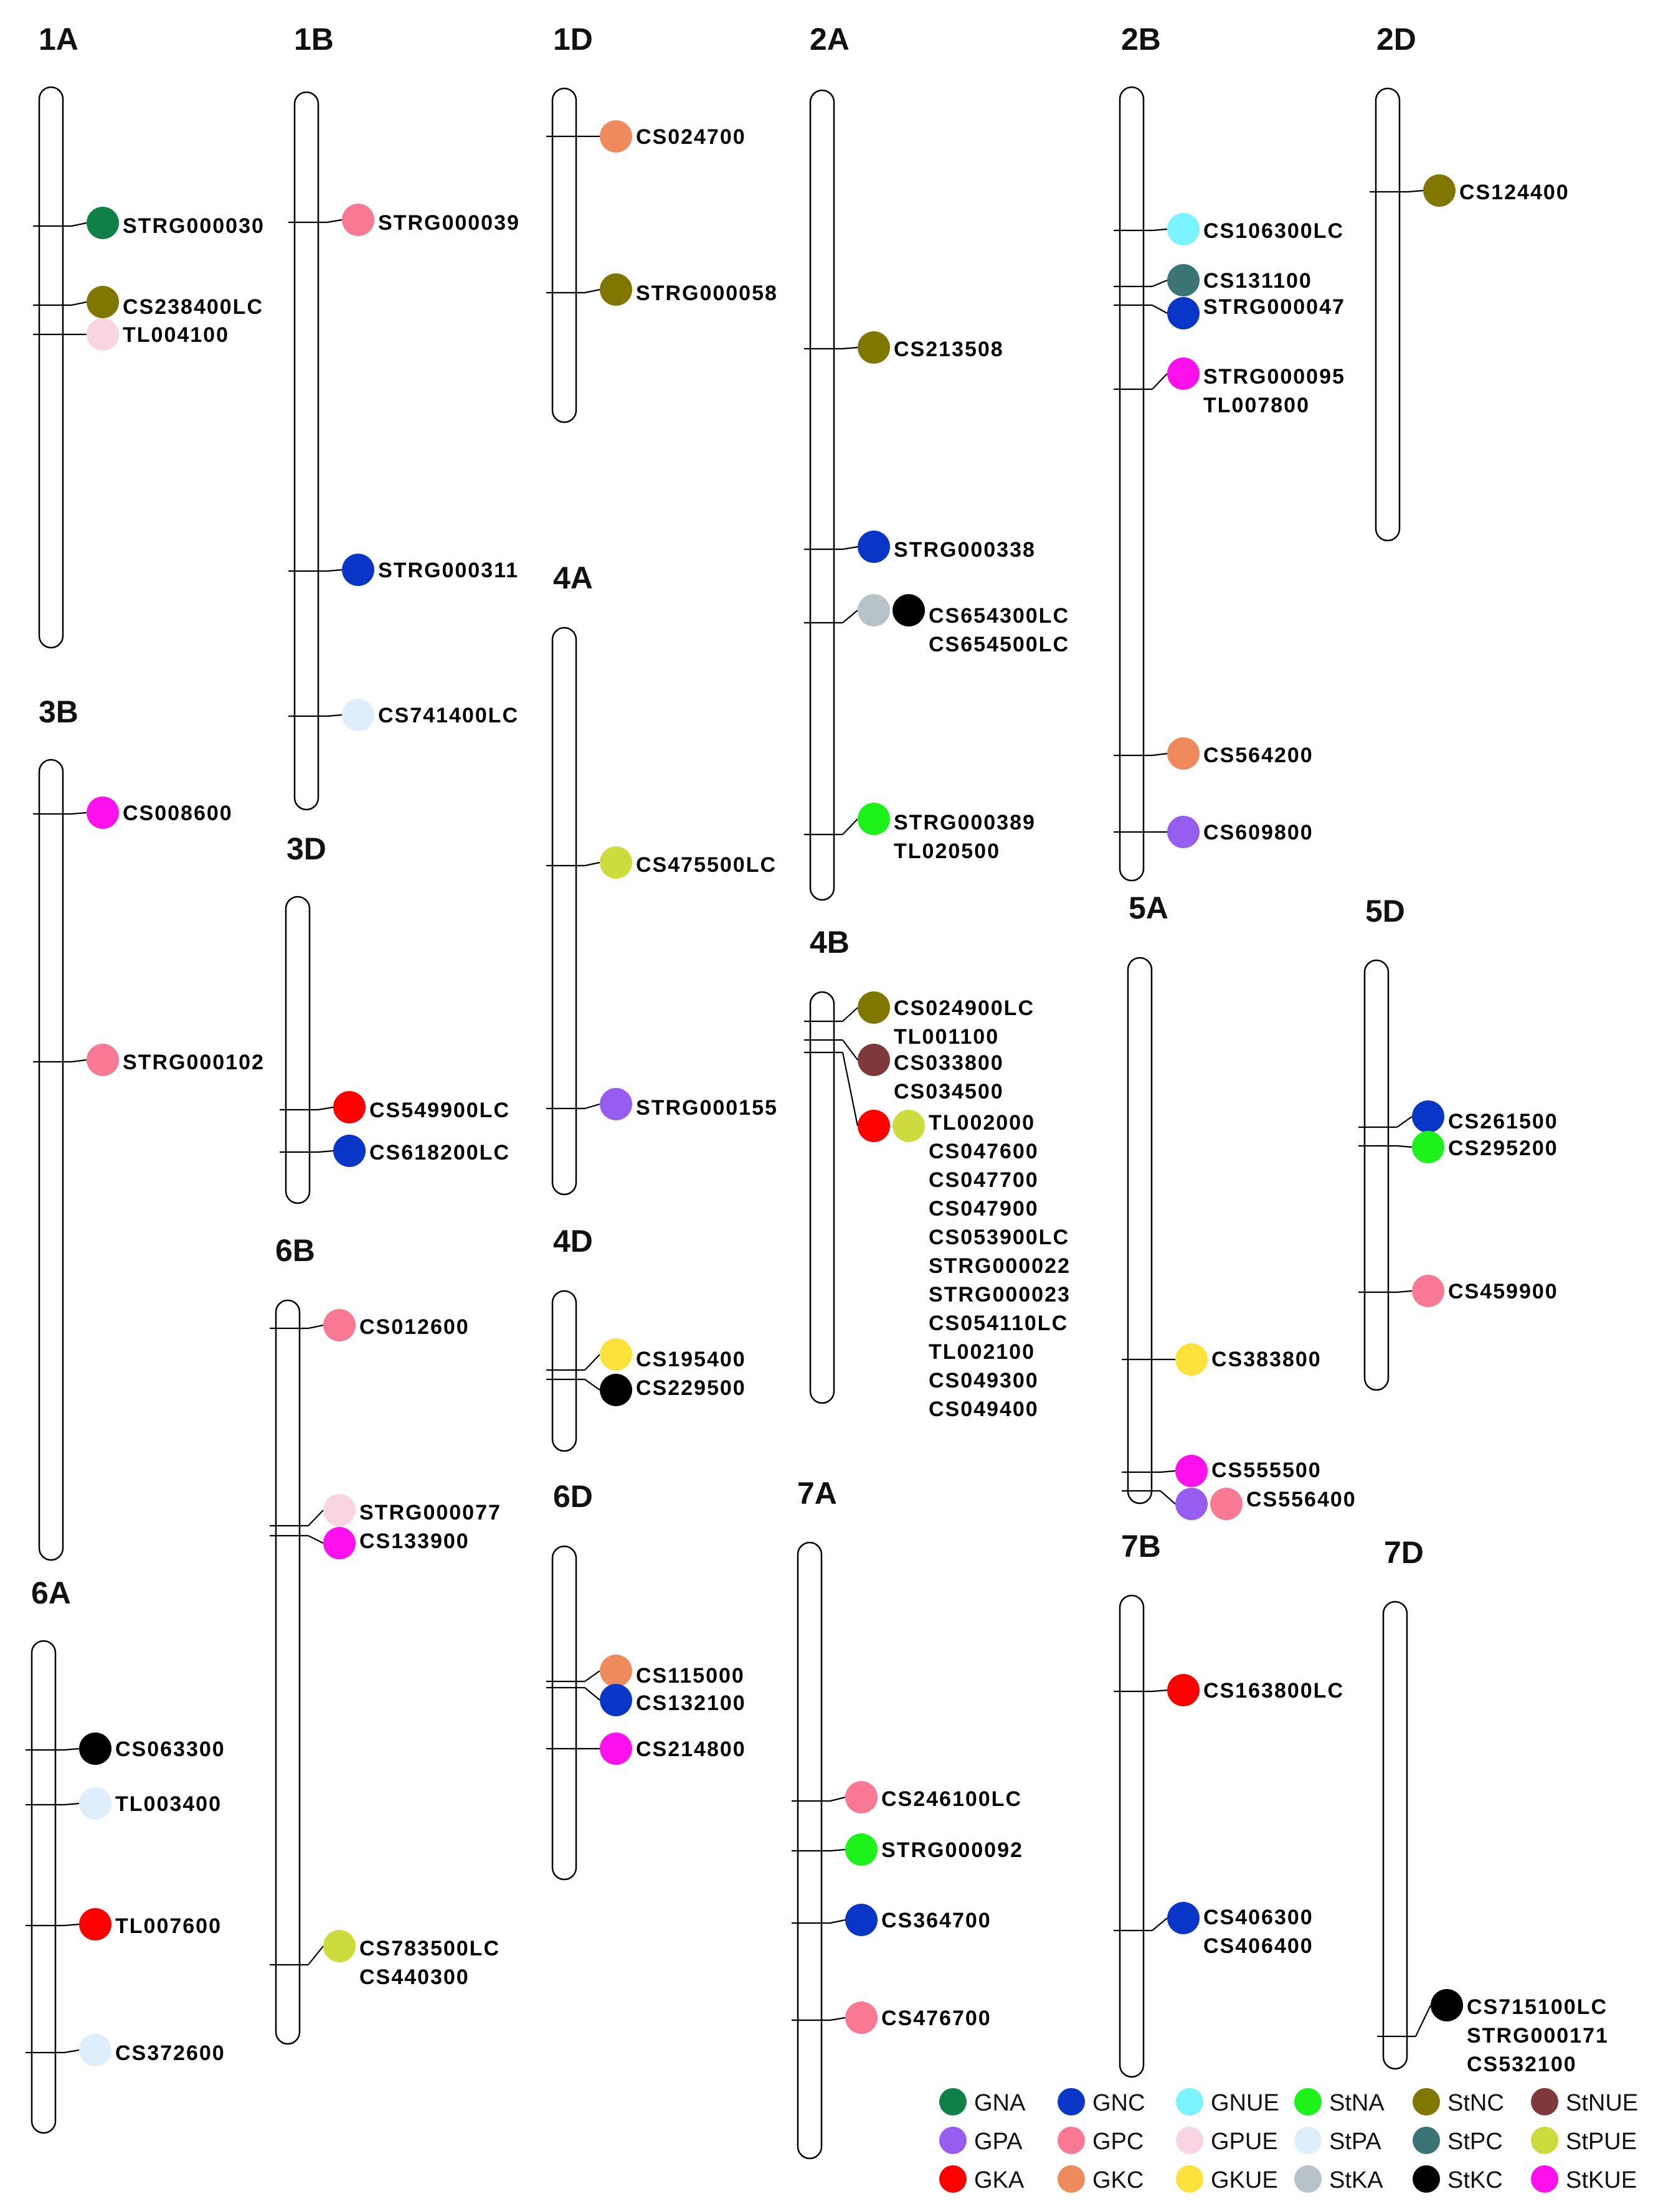 This screenshot has width=1653, height=2212. Describe the element at coordinates (1356, 2180) in the screenshot. I see `legend-label: StKA` at that location.